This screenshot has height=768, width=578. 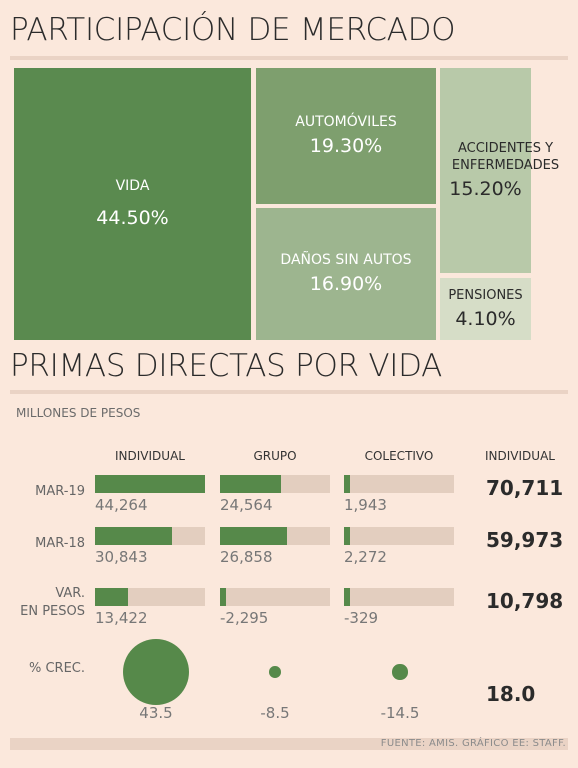 I want to click on bar-value-label: 13,422, so click(x=121, y=618).